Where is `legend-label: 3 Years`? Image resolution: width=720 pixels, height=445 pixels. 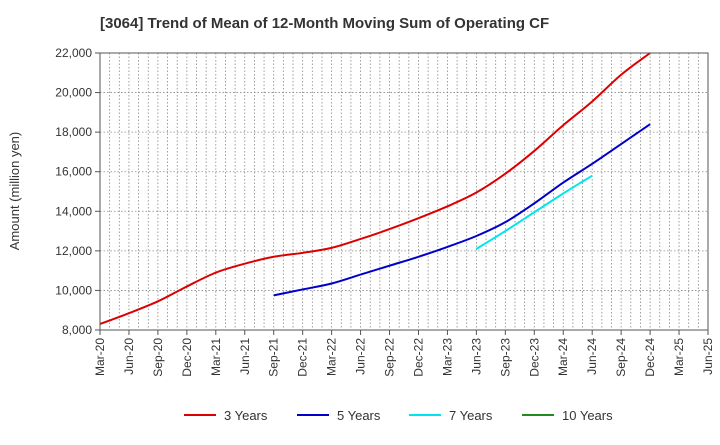
legend-label: 3 Years is located at coordinates (246, 415).